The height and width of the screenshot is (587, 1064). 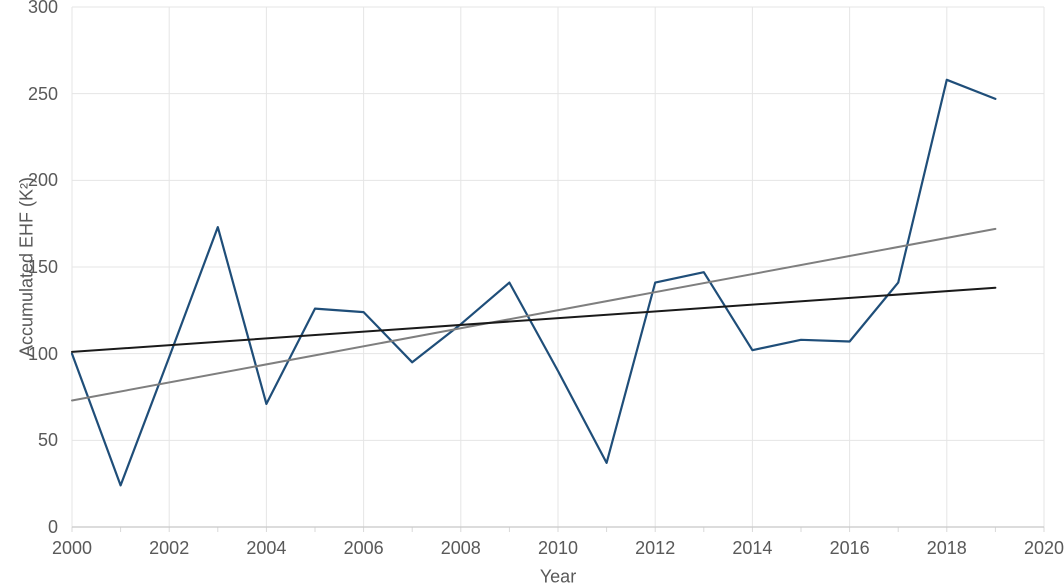 I want to click on y-axis-title: Accumulated EHF (K²), so click(x=26, y=267).